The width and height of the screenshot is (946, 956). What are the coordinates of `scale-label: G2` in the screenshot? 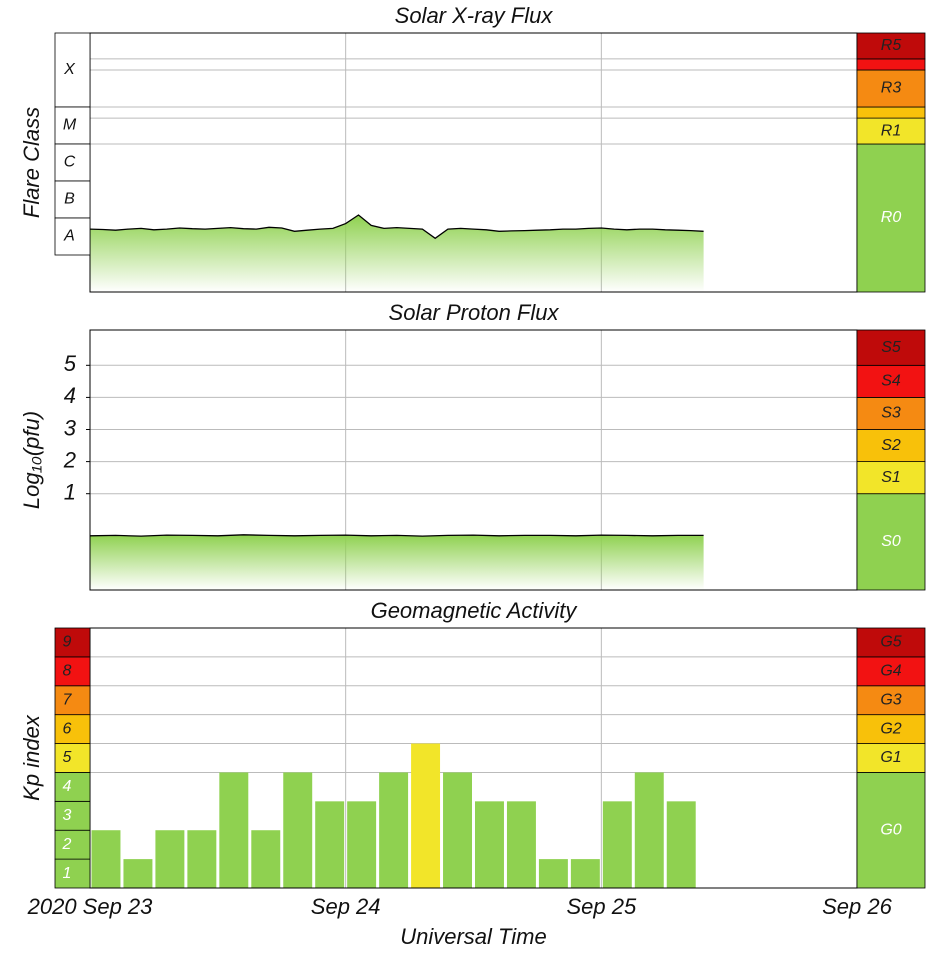 It's located at (890, 728).